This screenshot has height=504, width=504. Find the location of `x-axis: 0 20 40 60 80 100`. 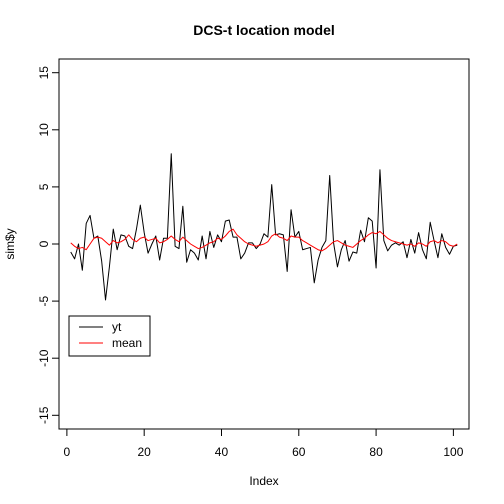

x-axis: 0 20 40 60 80 100 is located at coordinates (264, 443).